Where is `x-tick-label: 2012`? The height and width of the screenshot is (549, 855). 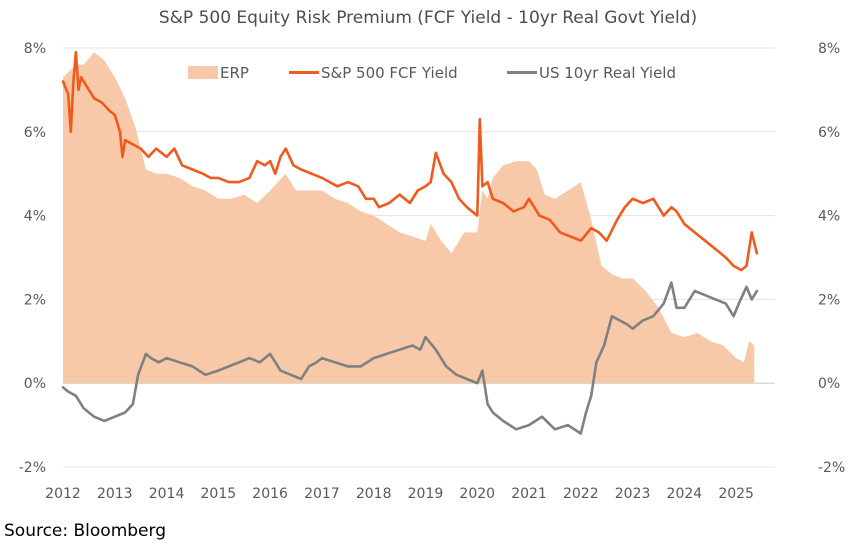
x-tick-label: 2012 is located at coordinates (63, 494).